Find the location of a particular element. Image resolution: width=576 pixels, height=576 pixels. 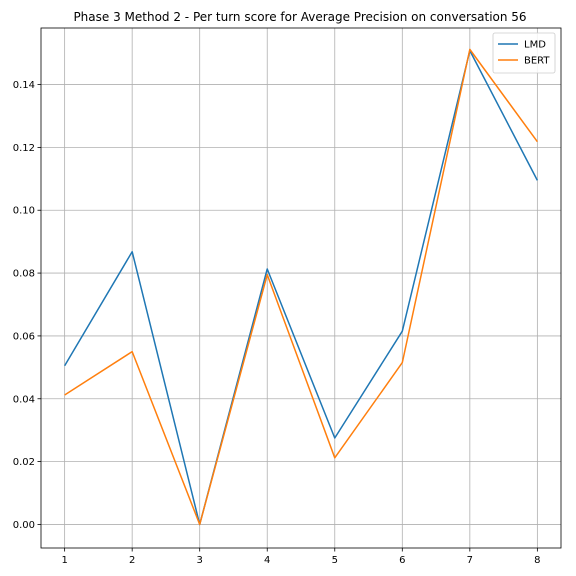

y-tick-label: 0.00 is located at coordinates (24, 525).